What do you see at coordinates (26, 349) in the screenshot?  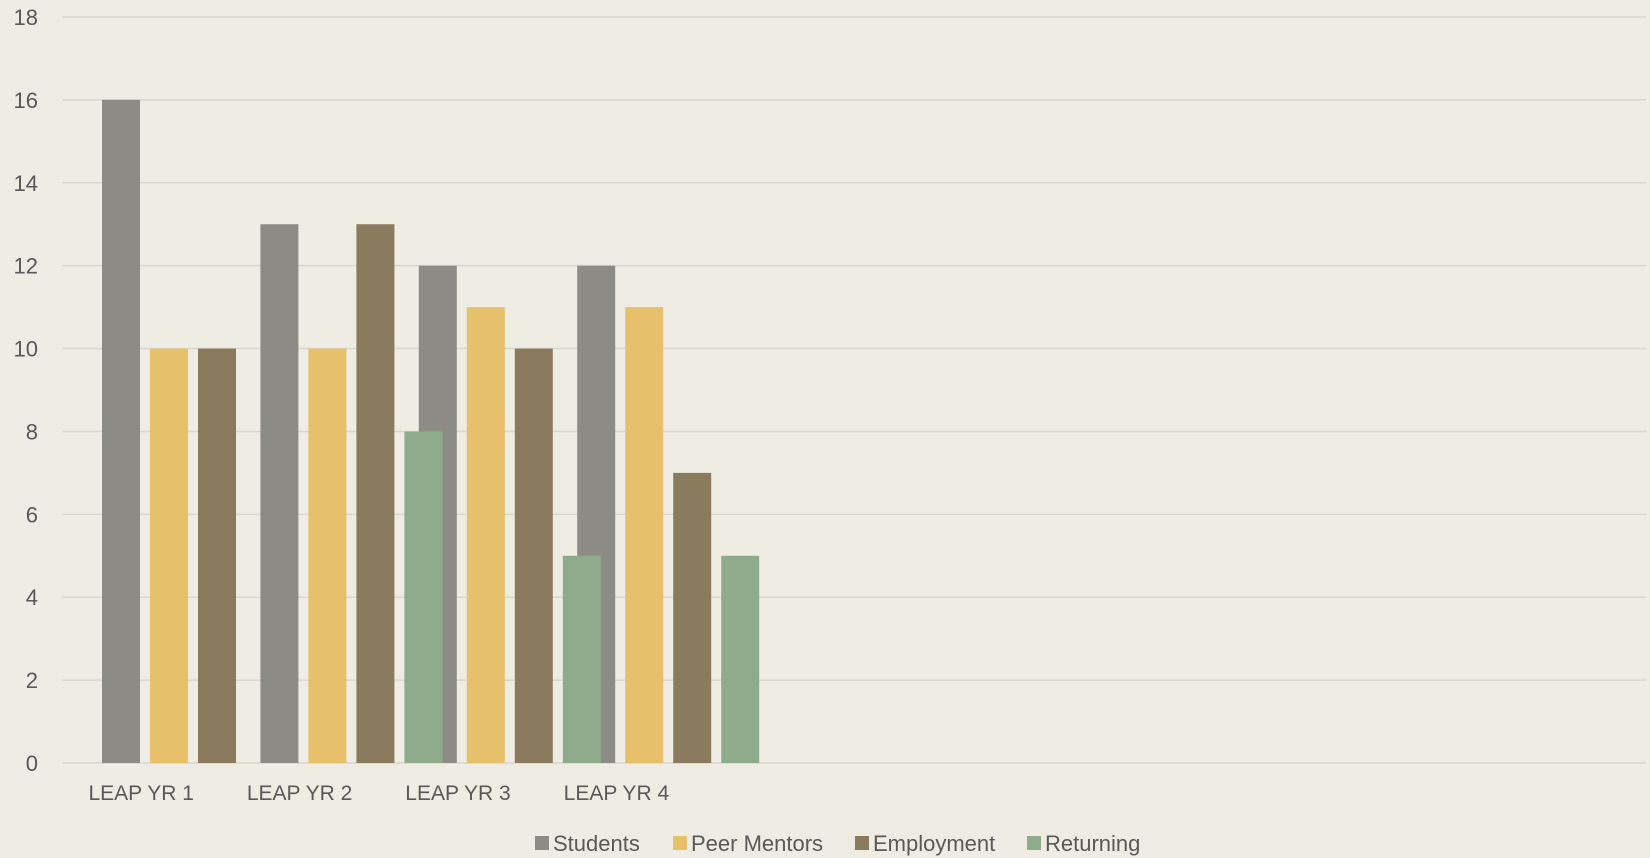 I see `y-tick-label: 10` at bounding box center [26, 349].